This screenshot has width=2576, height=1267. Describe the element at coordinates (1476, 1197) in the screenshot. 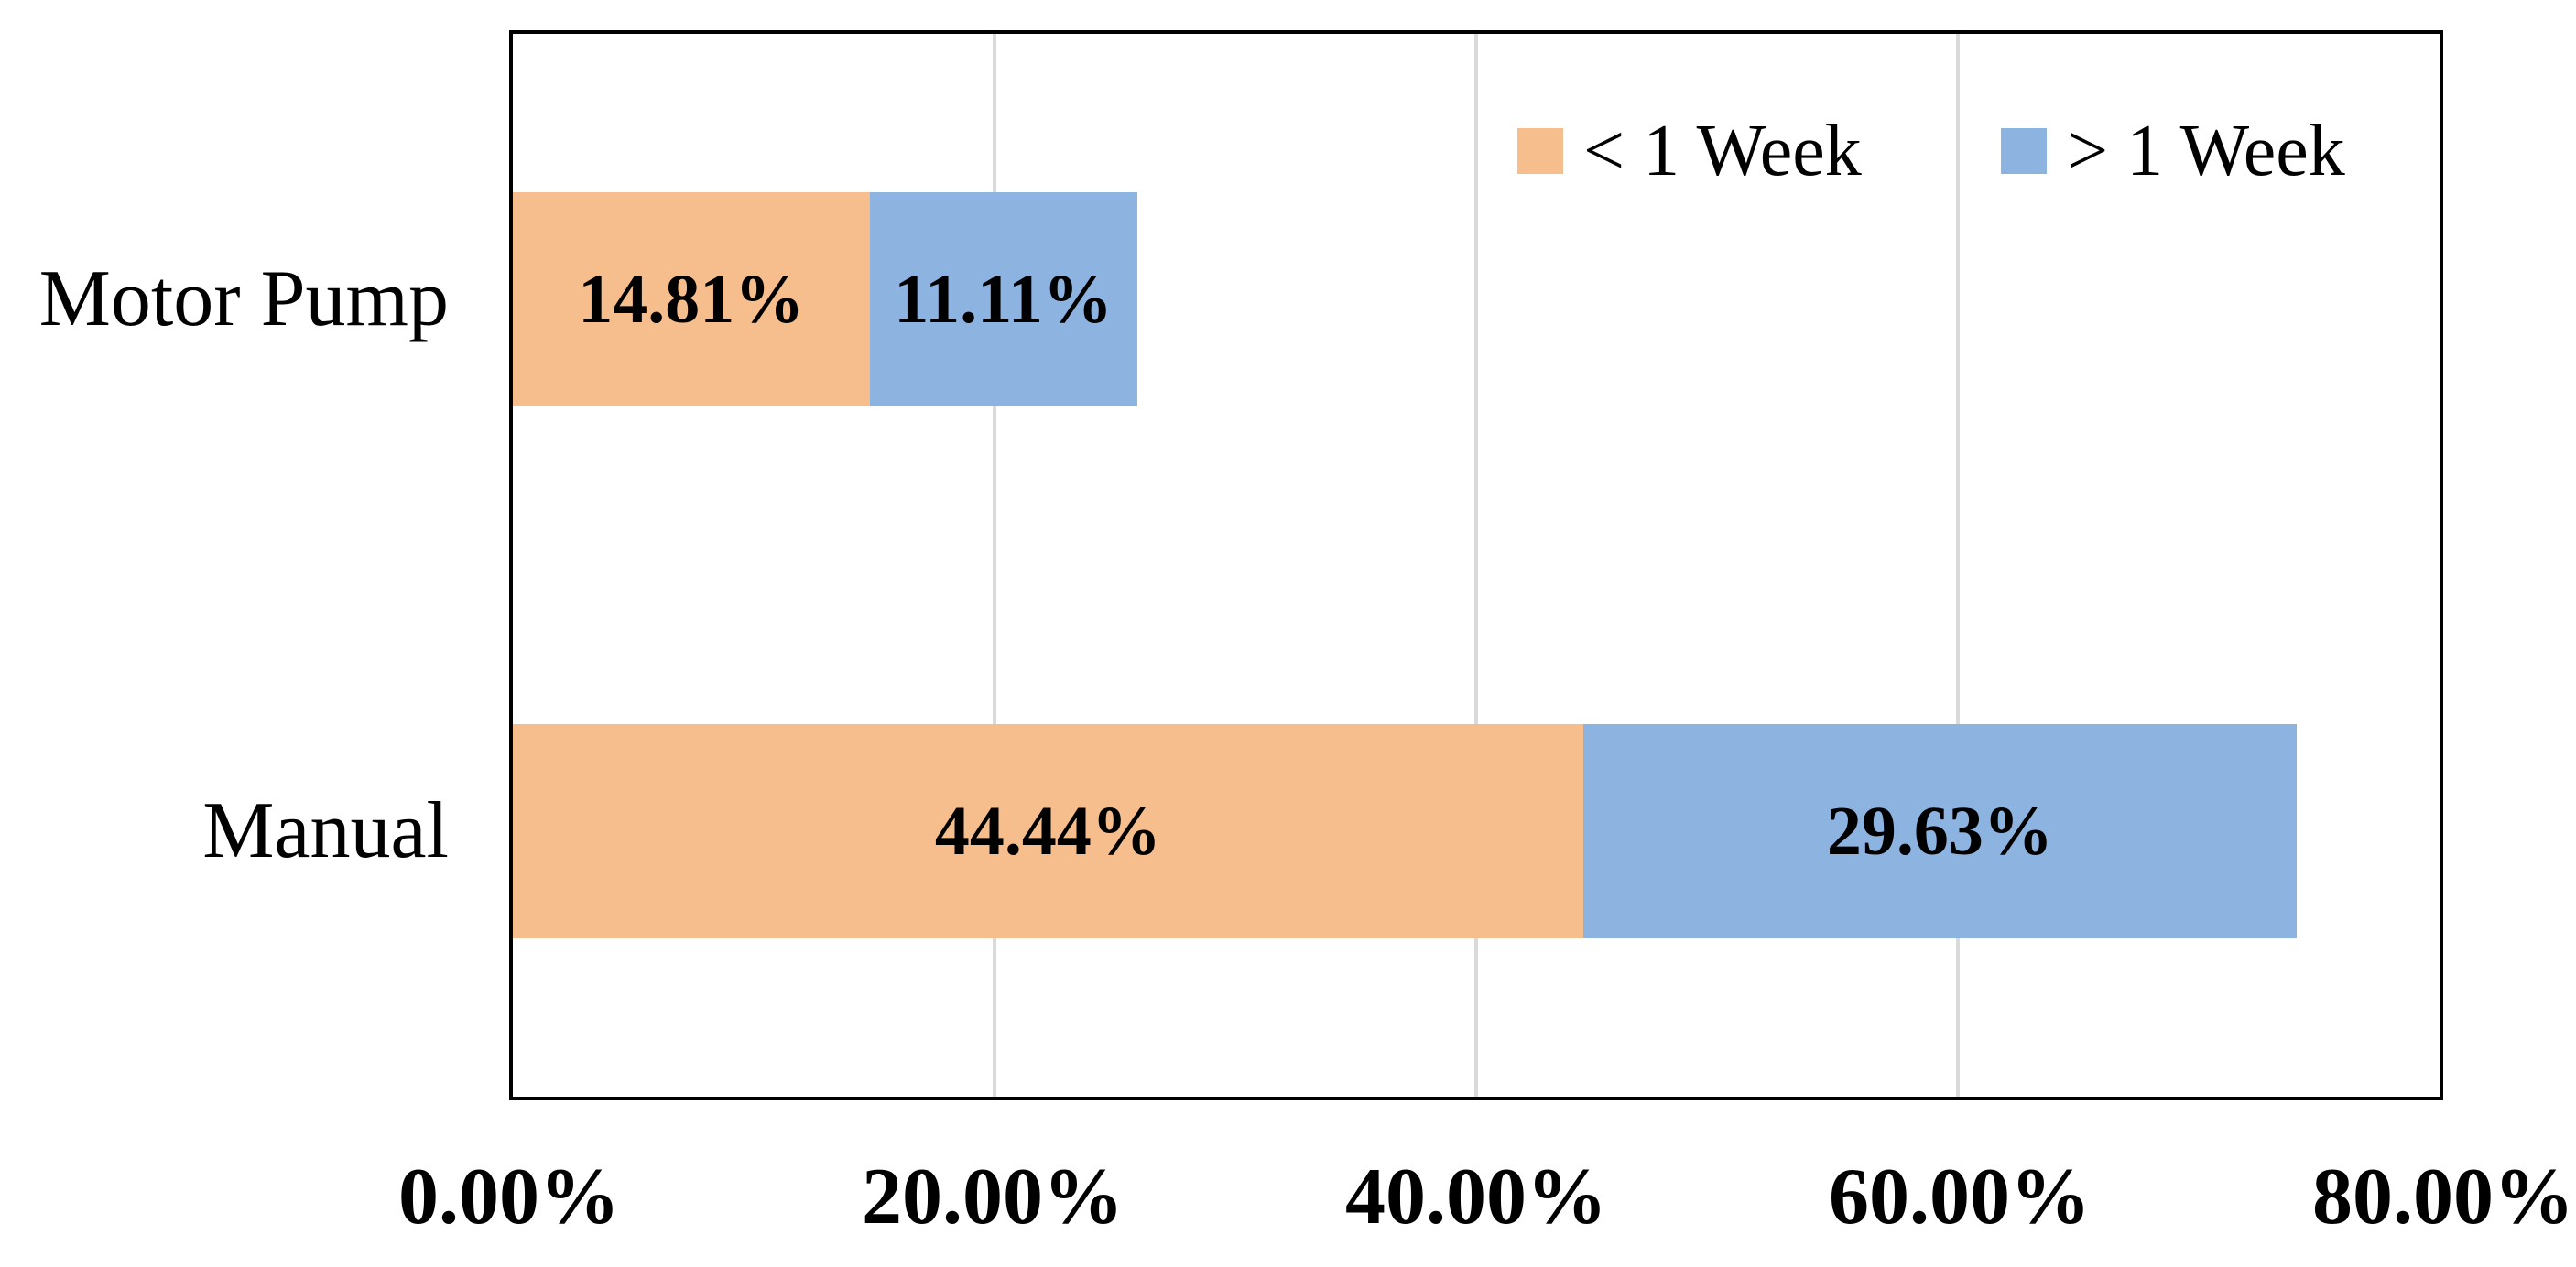

I see `x-tick-label-40: 40.00%` at that location.